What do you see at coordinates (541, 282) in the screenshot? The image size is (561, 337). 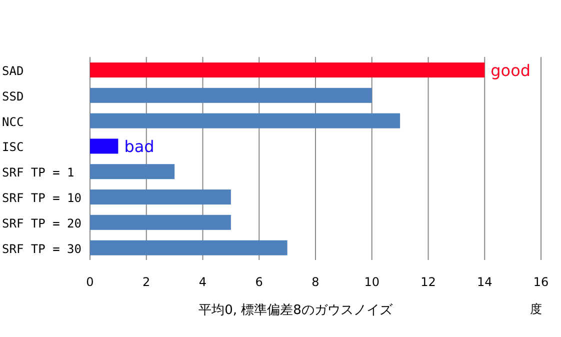 I see `x-tick-label: 16` at bounding box center [541, 282].